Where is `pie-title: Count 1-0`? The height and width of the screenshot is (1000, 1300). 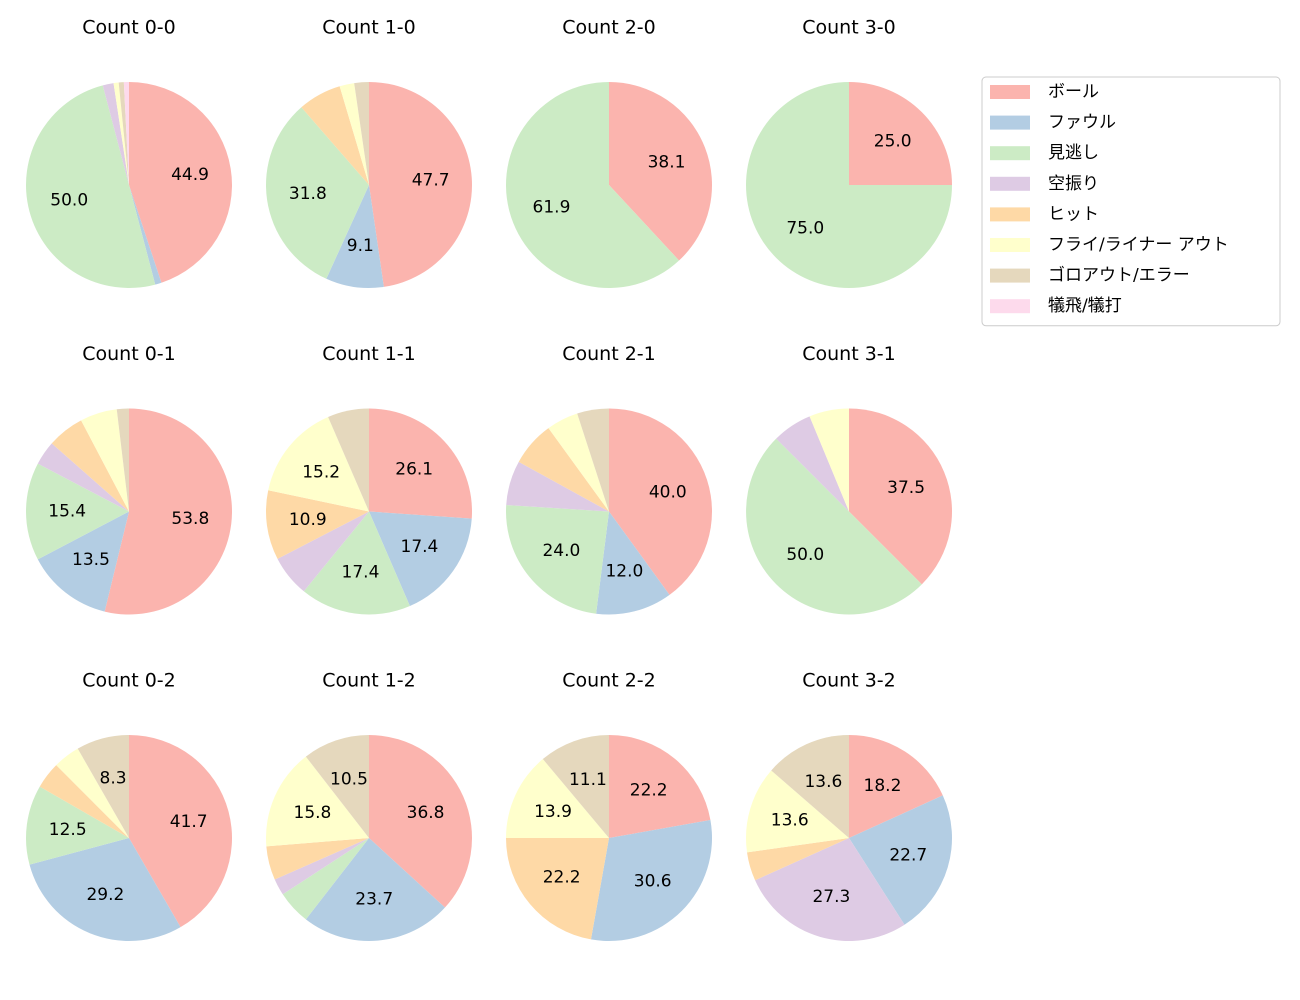
pie-title: Count 1-0 is located at coordinates (369, 28).